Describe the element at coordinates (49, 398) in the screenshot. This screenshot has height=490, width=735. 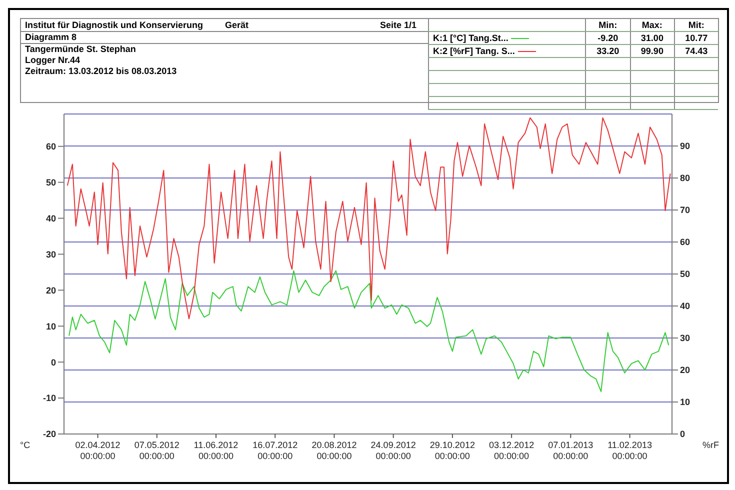
I see `y-tick-label: -10` at that location.